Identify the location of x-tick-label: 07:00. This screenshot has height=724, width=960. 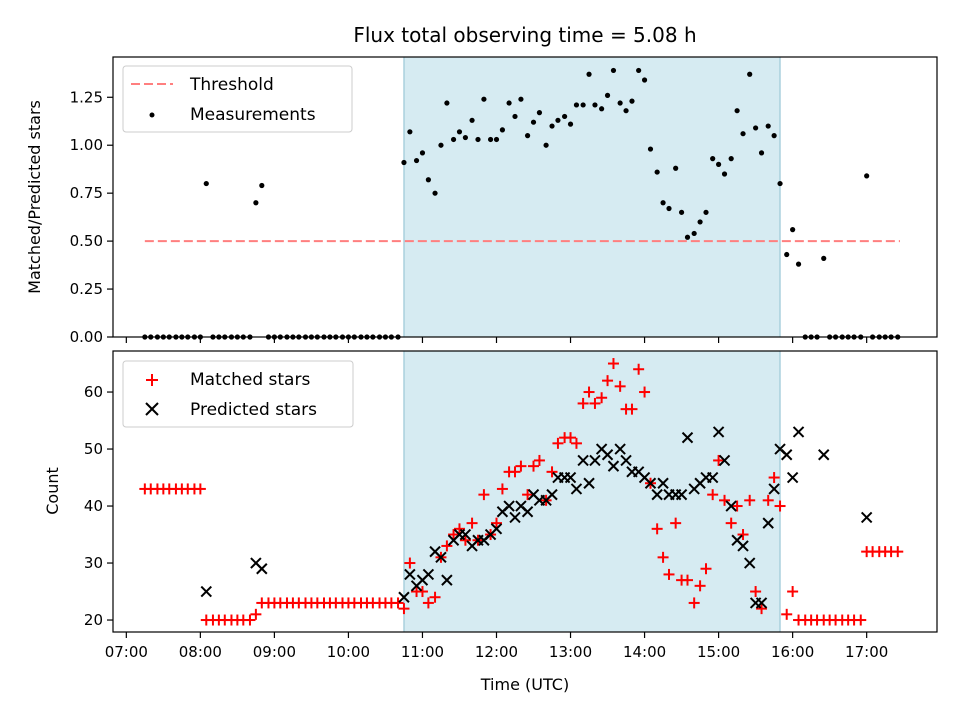
(126, 652).